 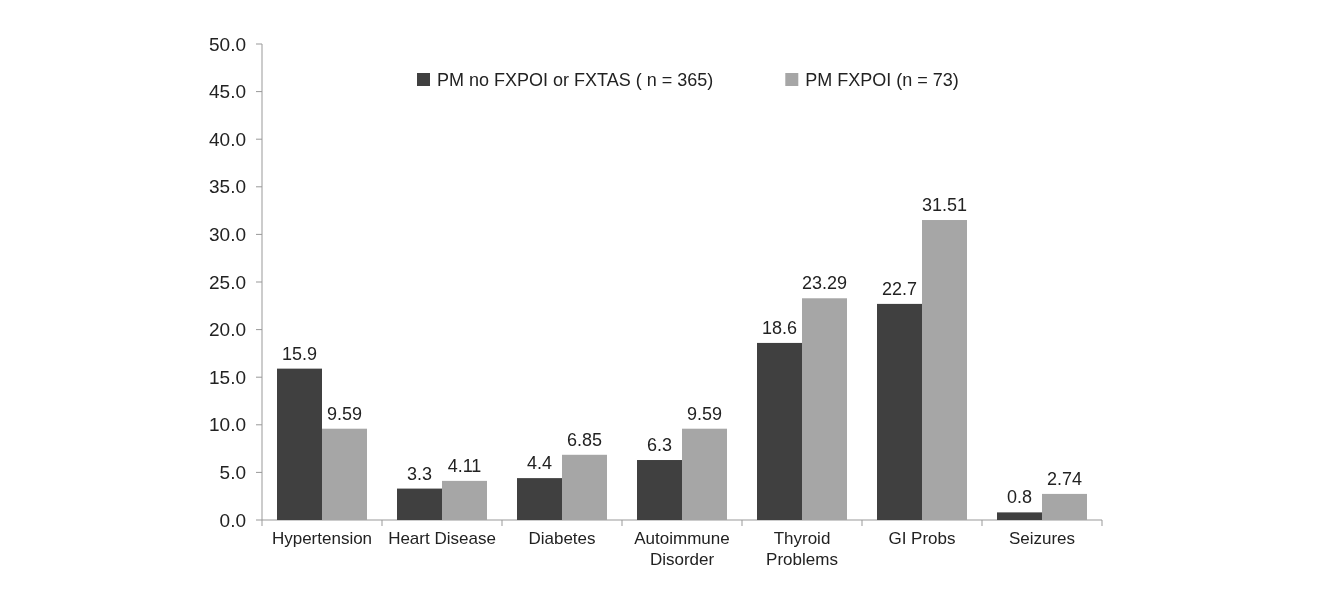 I want to click on data-label: 3.3, so click(x=419, y=473).